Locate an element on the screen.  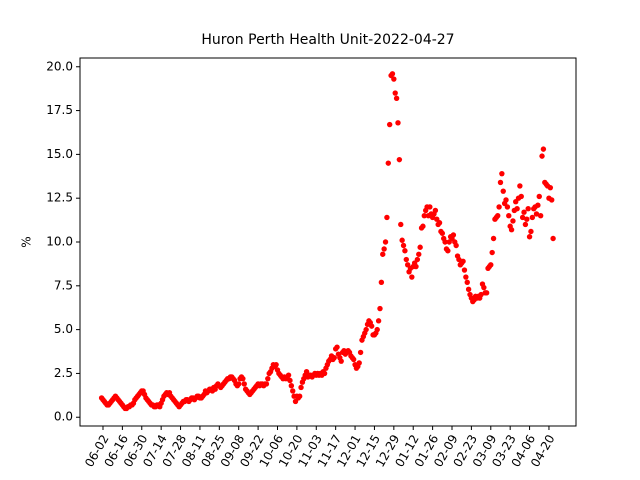
y-tick-label: 15.0 is located at coordinates (59, 154).